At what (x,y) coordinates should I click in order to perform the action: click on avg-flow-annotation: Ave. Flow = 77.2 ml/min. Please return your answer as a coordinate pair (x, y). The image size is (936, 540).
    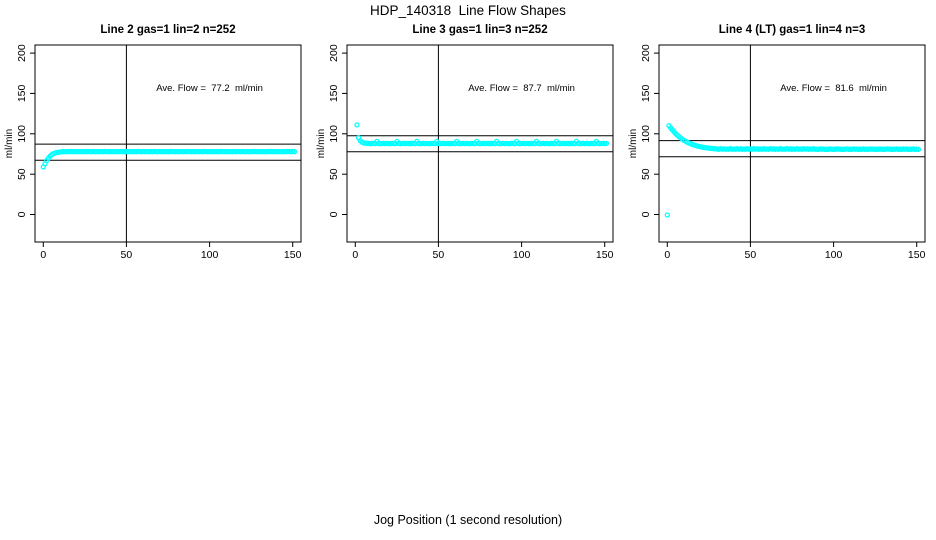
    Looking at the image, I should click on (209, 88).